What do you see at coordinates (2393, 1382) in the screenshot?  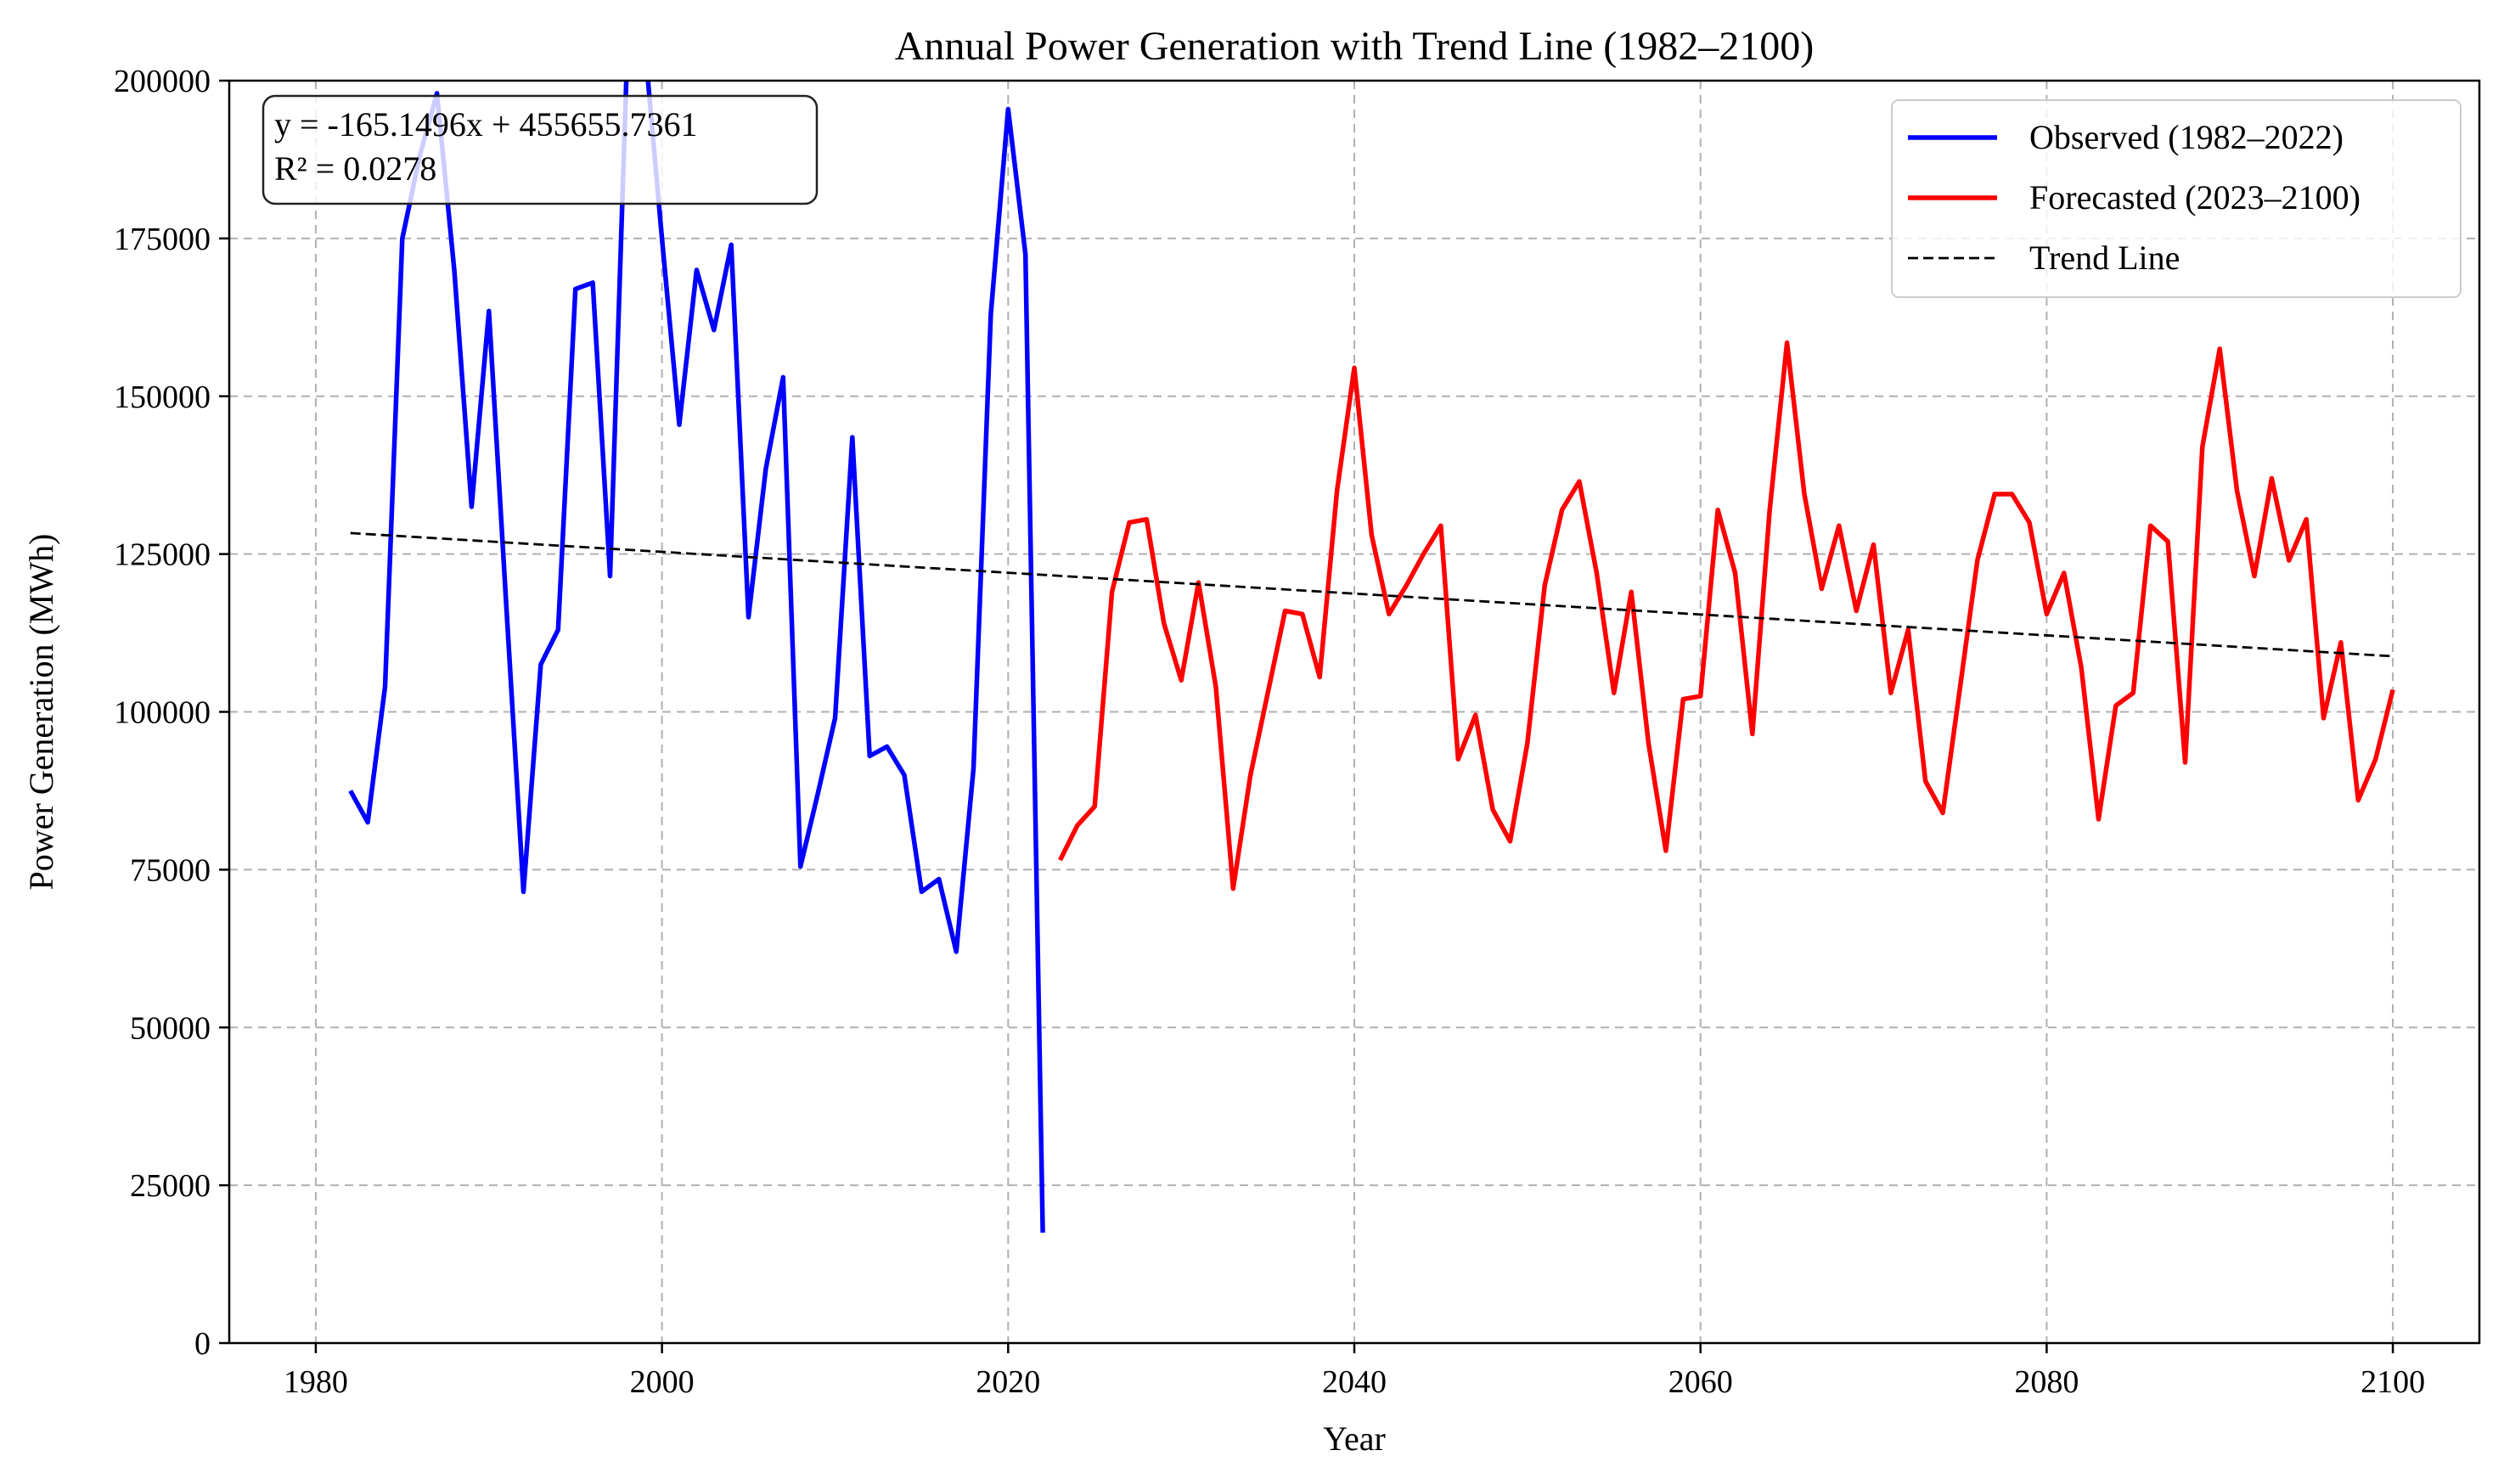 I see `x-tick-label: 2100` at bounding box center [2393, 1382].